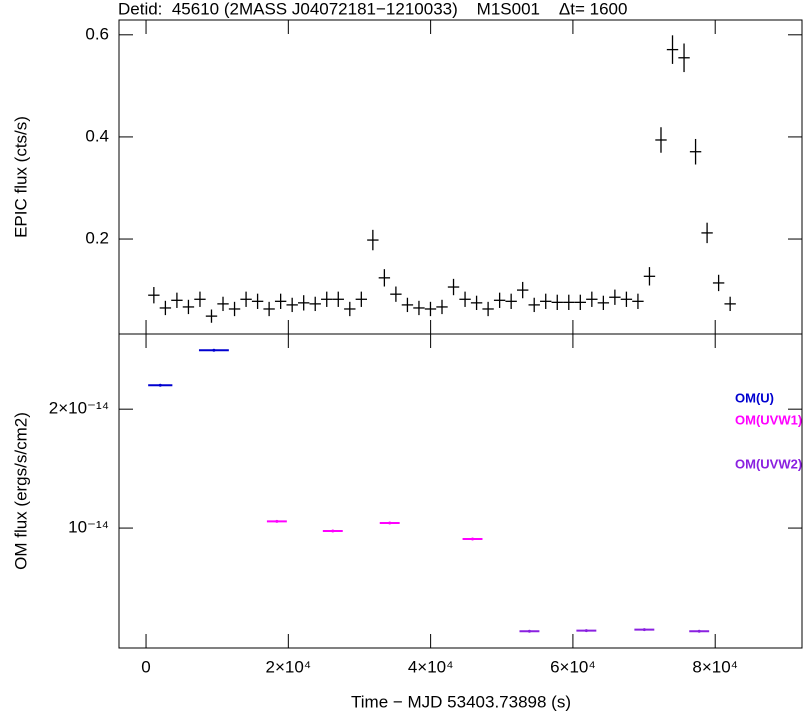 The image size is (804, 721). Describe the element at coordinates (20, 491) in the screenshot. I see `y-axis-label: OM flux (ergs/s/cm2)` at that location.